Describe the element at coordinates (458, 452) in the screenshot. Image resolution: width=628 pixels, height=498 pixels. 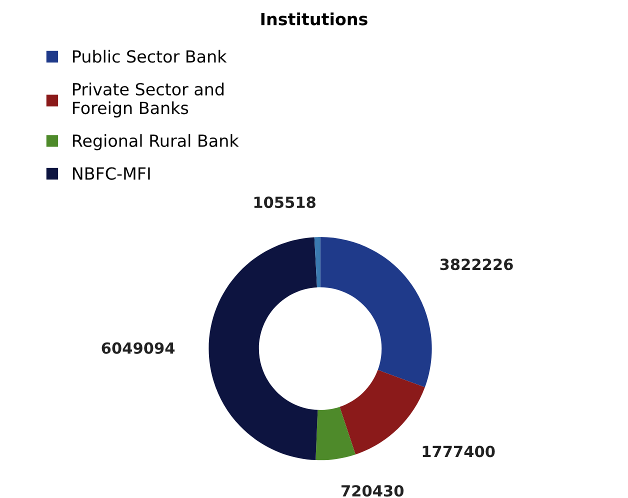
I see `data-label: 1777400` at that location.